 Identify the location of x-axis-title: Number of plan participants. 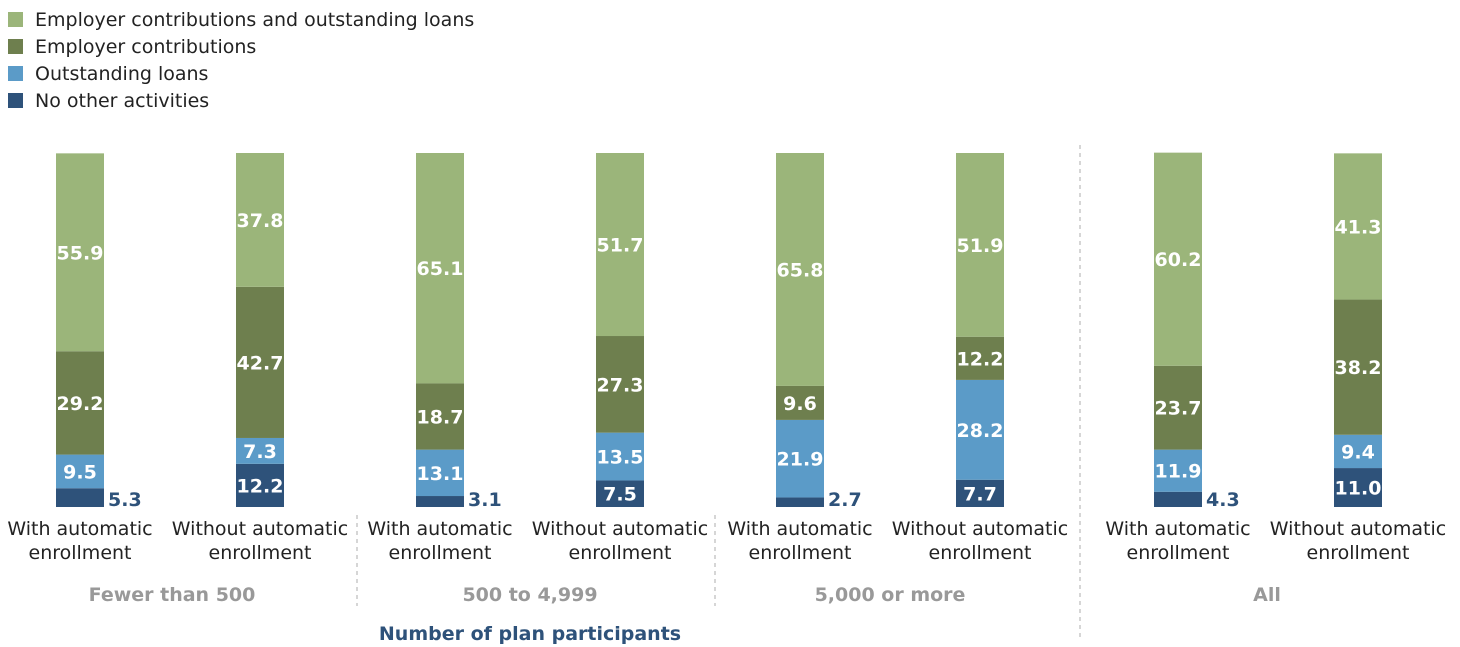
(530, 634).